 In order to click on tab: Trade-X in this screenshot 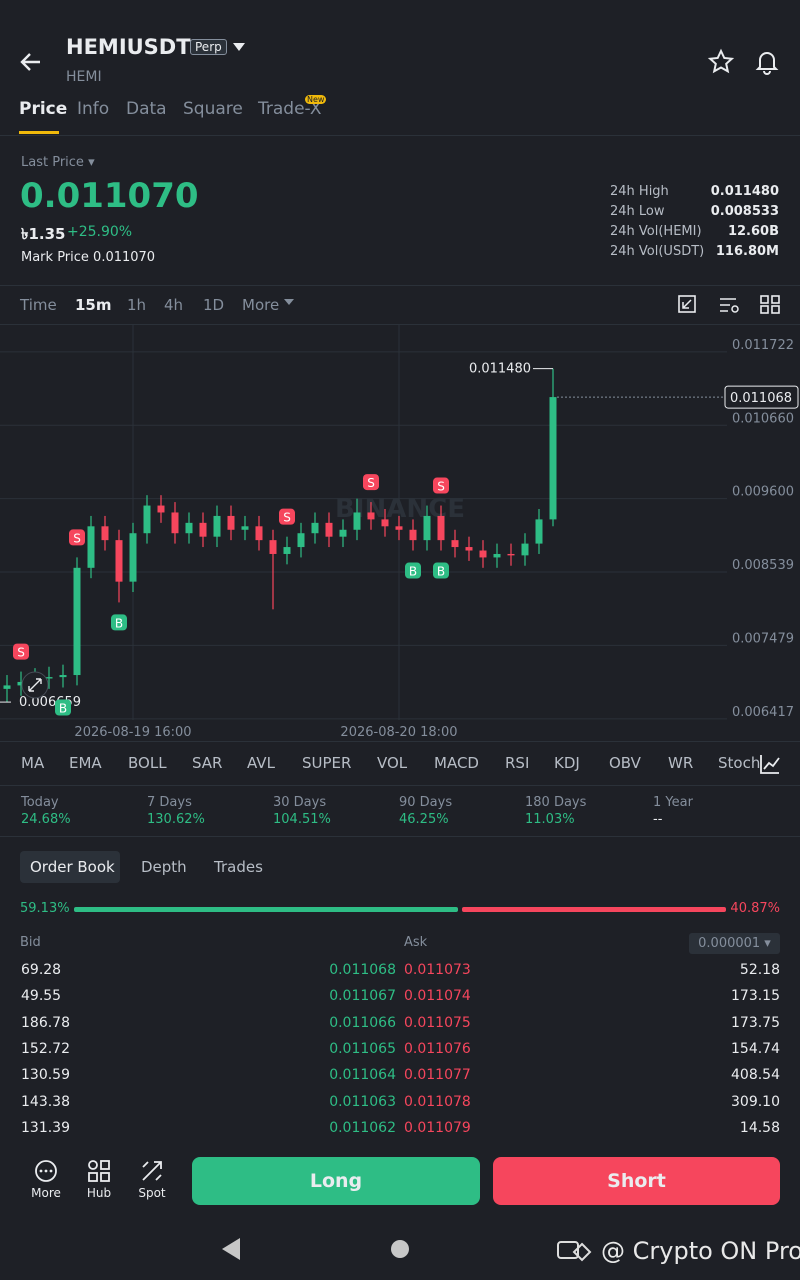, I will do `click(290, 109)`.